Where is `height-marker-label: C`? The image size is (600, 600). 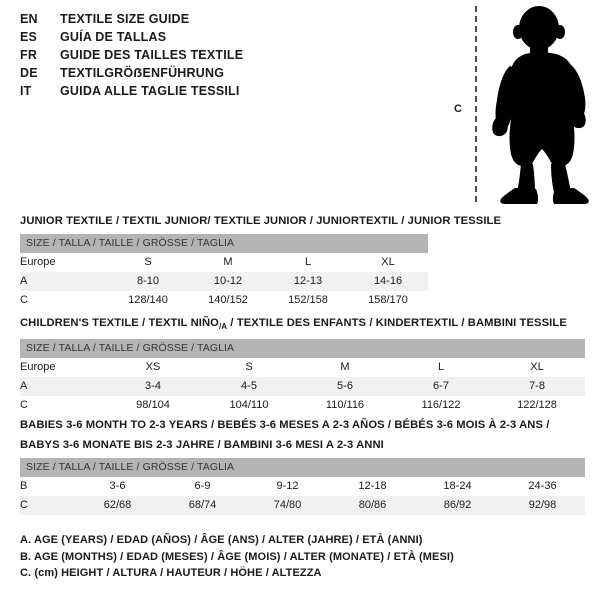
height-marker-label: C is located at coordinates (458, 109).